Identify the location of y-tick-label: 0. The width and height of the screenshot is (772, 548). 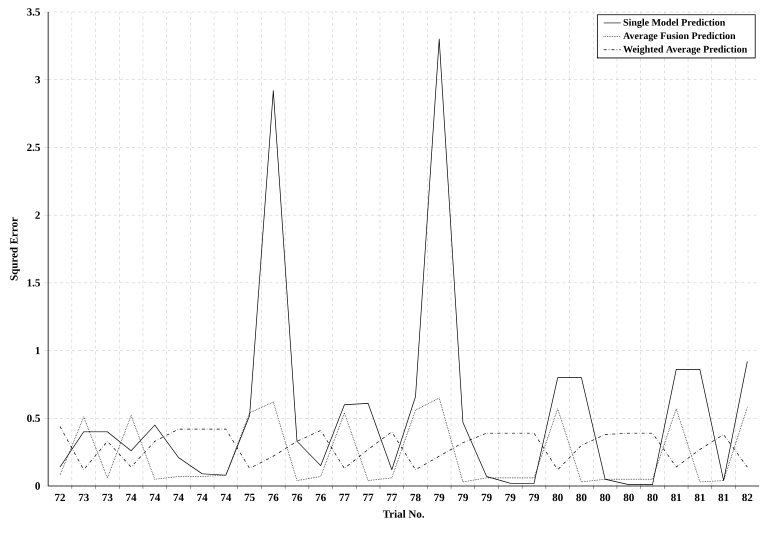
(37, 486).